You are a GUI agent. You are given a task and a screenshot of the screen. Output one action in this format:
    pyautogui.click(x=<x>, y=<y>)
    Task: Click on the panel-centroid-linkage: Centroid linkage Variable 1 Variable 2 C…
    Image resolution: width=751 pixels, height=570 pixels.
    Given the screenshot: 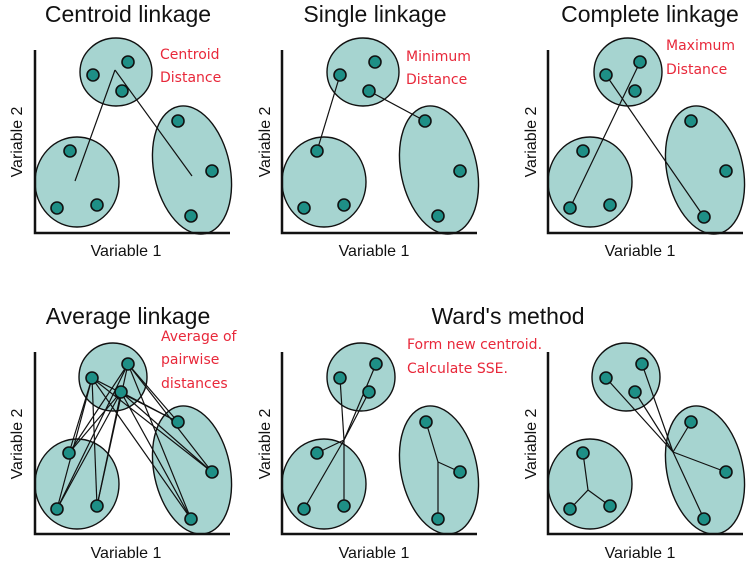 What is the action you would take?
    pyautogui.click(x=121, y=130)
    